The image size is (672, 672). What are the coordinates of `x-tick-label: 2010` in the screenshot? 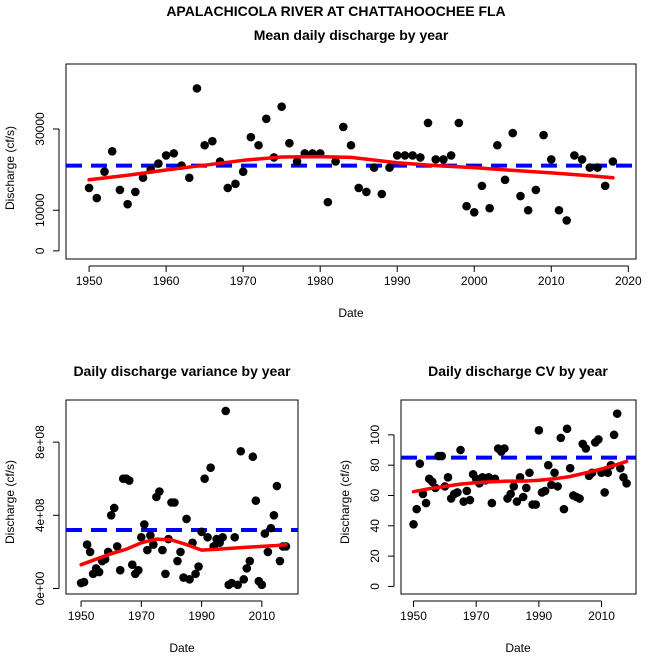 It's located at (261, 616).